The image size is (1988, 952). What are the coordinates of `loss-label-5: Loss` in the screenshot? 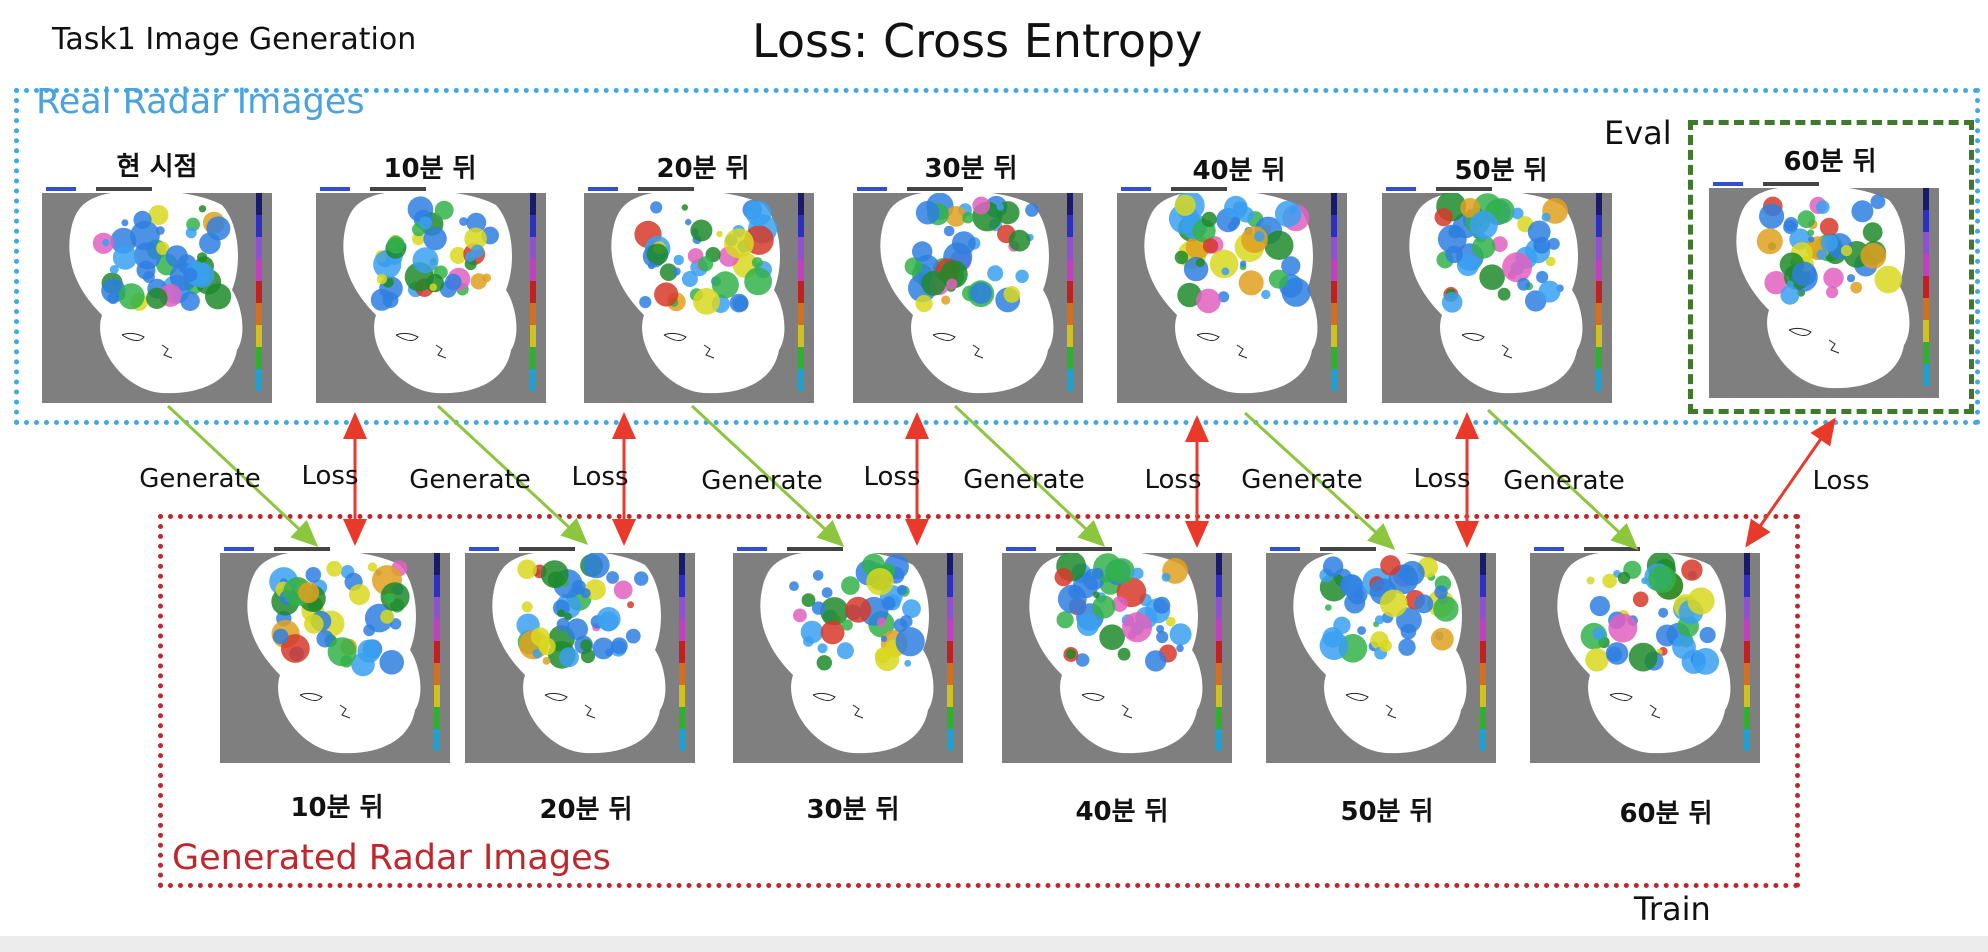 It's located at (1442, 479).